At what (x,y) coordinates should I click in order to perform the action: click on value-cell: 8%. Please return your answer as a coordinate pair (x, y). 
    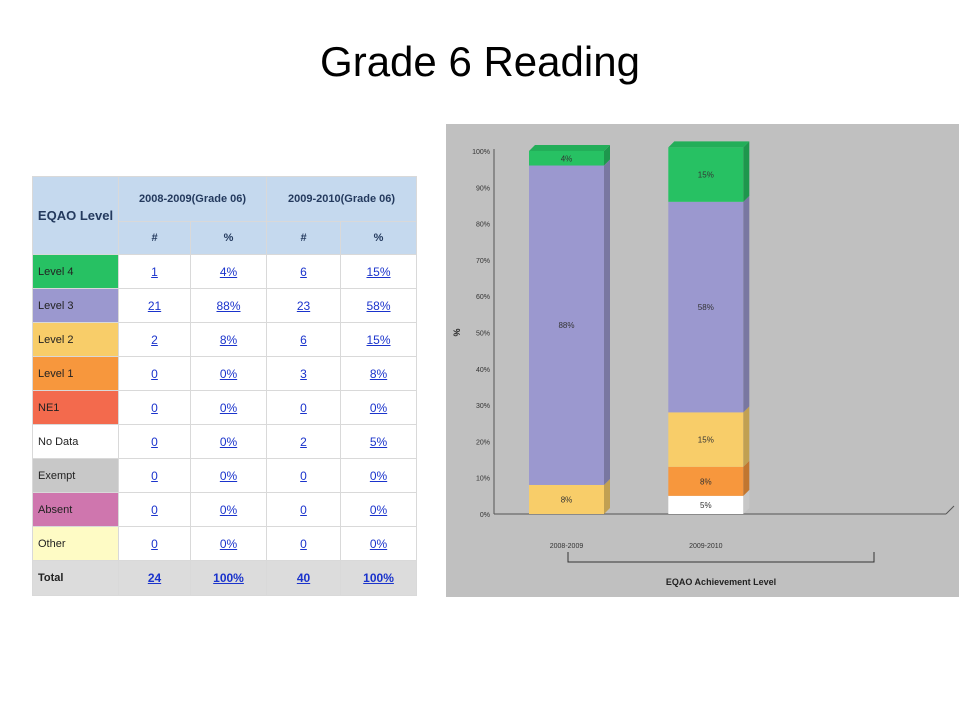
    Looking at the image, I should click on (379, 373).